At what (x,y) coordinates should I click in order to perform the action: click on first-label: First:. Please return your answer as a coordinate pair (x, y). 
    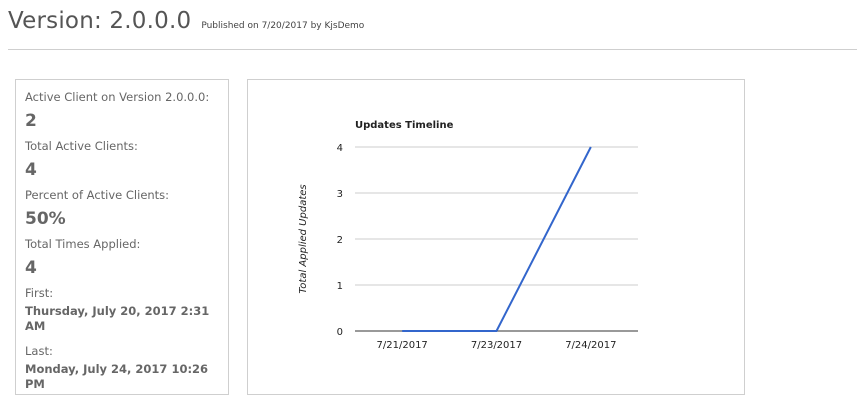
    Looking at the image, I should click on (39, 293).